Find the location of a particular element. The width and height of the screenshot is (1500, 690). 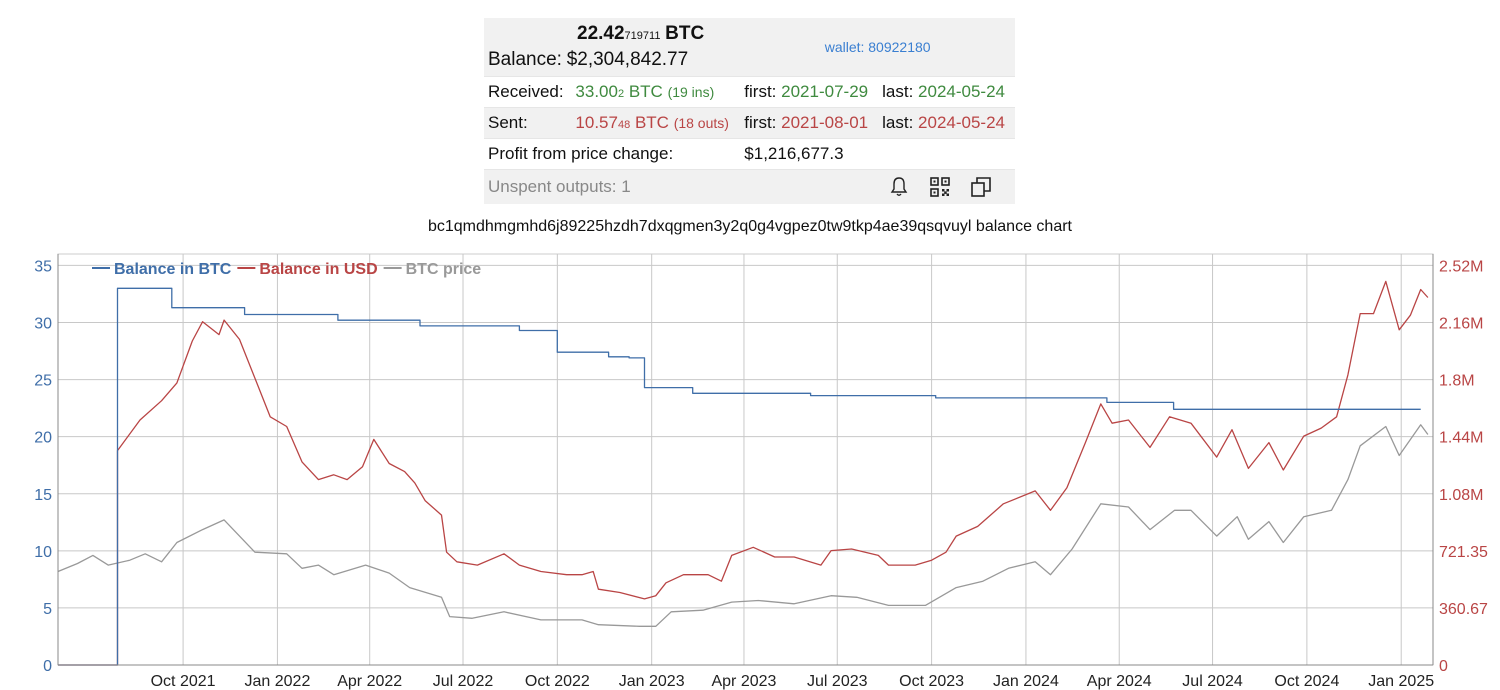

unspent-outputs: Unspent outputs: 1 is located at coordinates (612, 186).